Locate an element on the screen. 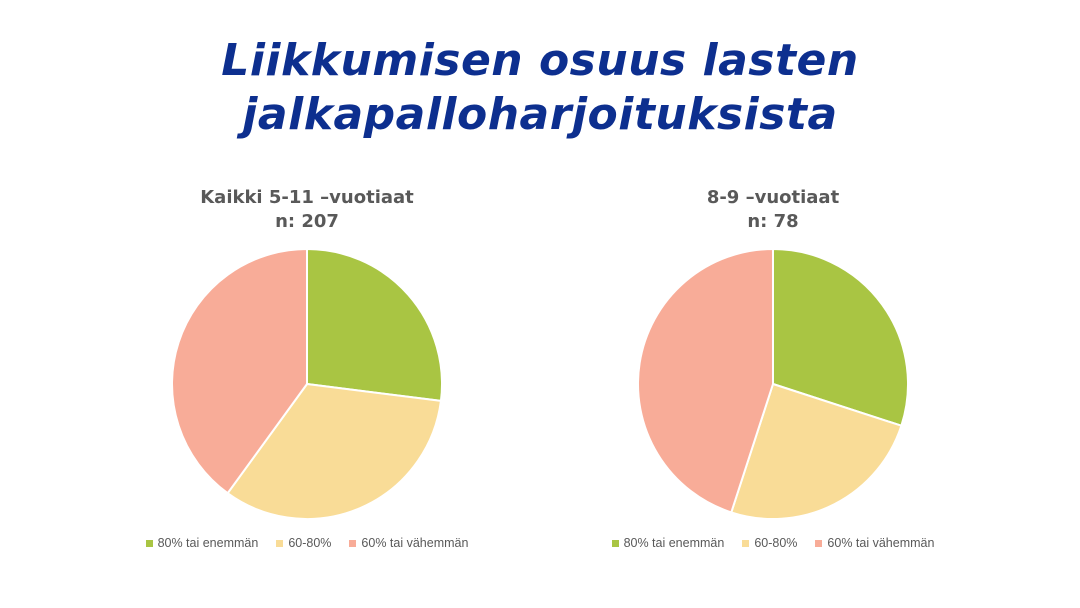 This screenshot has width=1080, height=608. chart-sample-size: n: 78 is located at coordinates (773, 221).